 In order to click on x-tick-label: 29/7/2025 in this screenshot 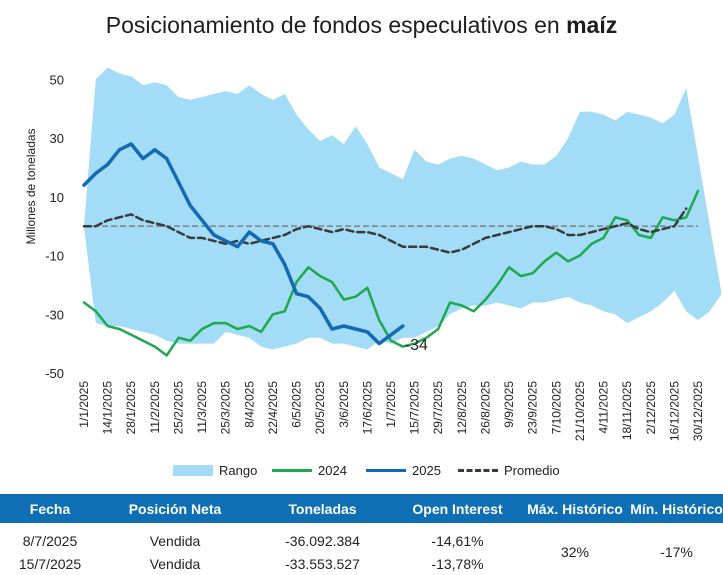, I will do `click(438, 408)`.